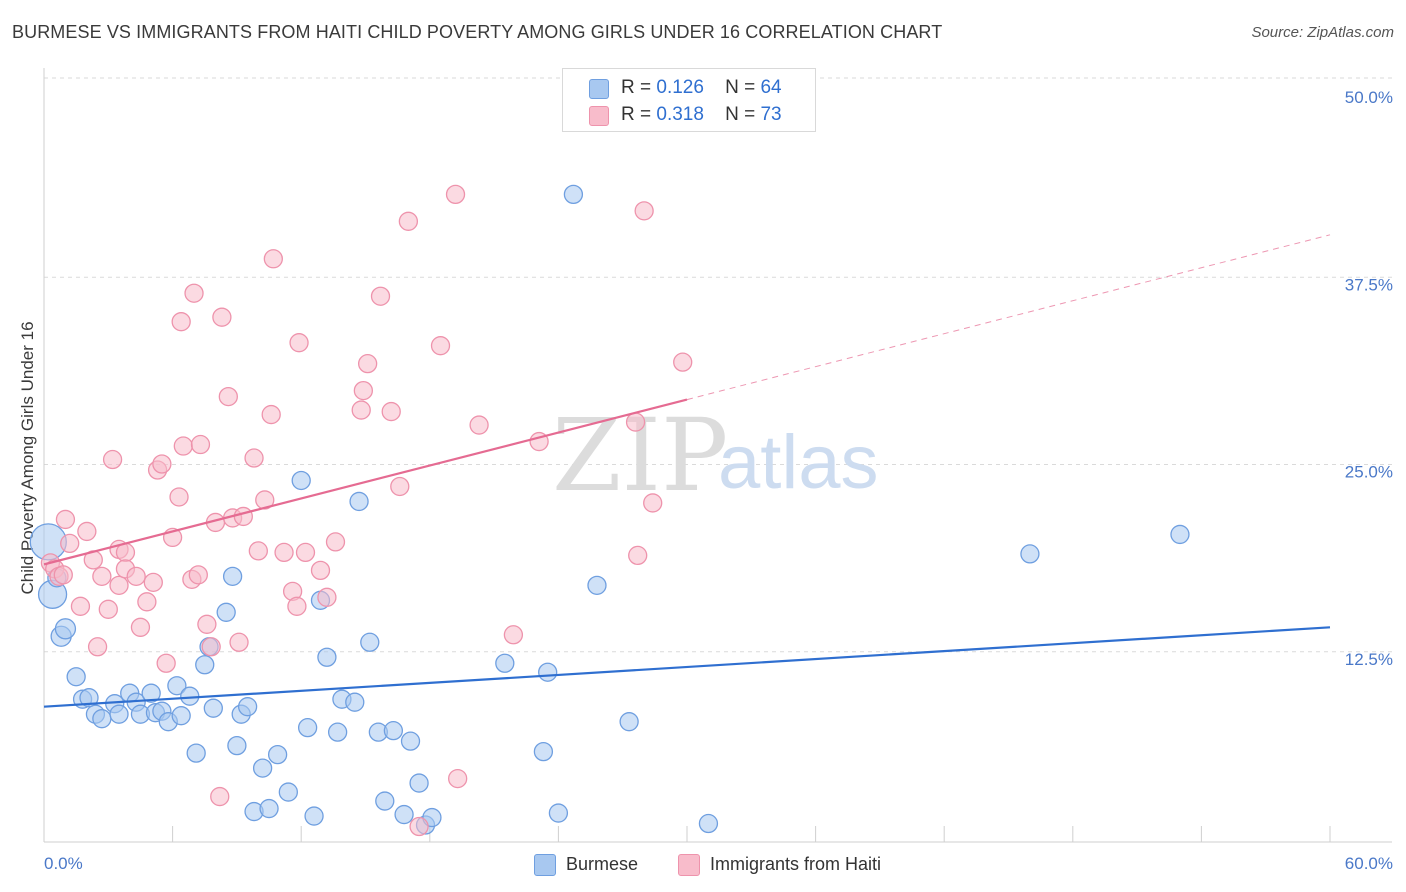 The width and height of the screenshot is (1406, 892). What do you see at coordinates (1369, 659) in the screenshot?
I see `y-tick-label: 12.5%` at bounding box center [1369, 659].